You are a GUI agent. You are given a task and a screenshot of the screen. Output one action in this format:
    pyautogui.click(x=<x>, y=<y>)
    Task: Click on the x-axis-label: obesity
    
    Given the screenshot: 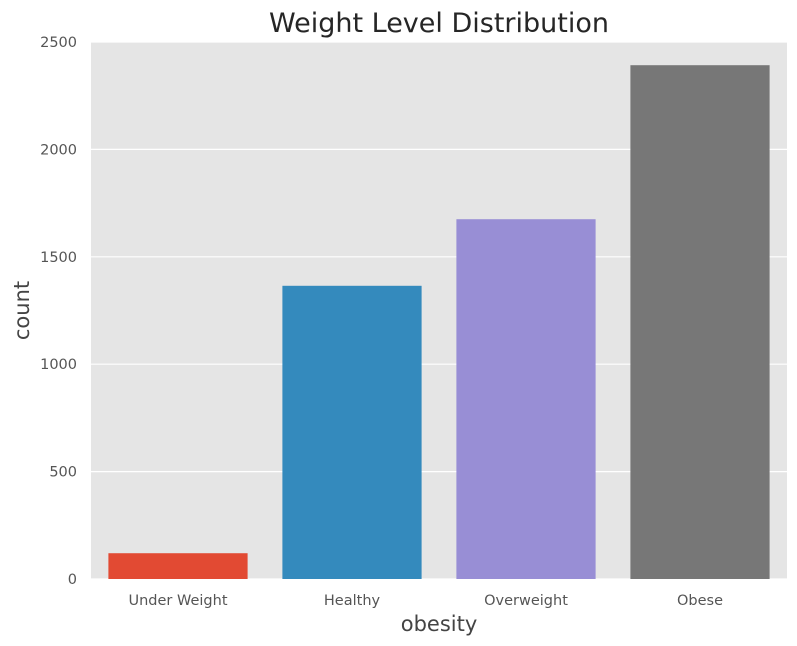 What is the action you would take?
    pyautogui.click(x=439, y=624)
    